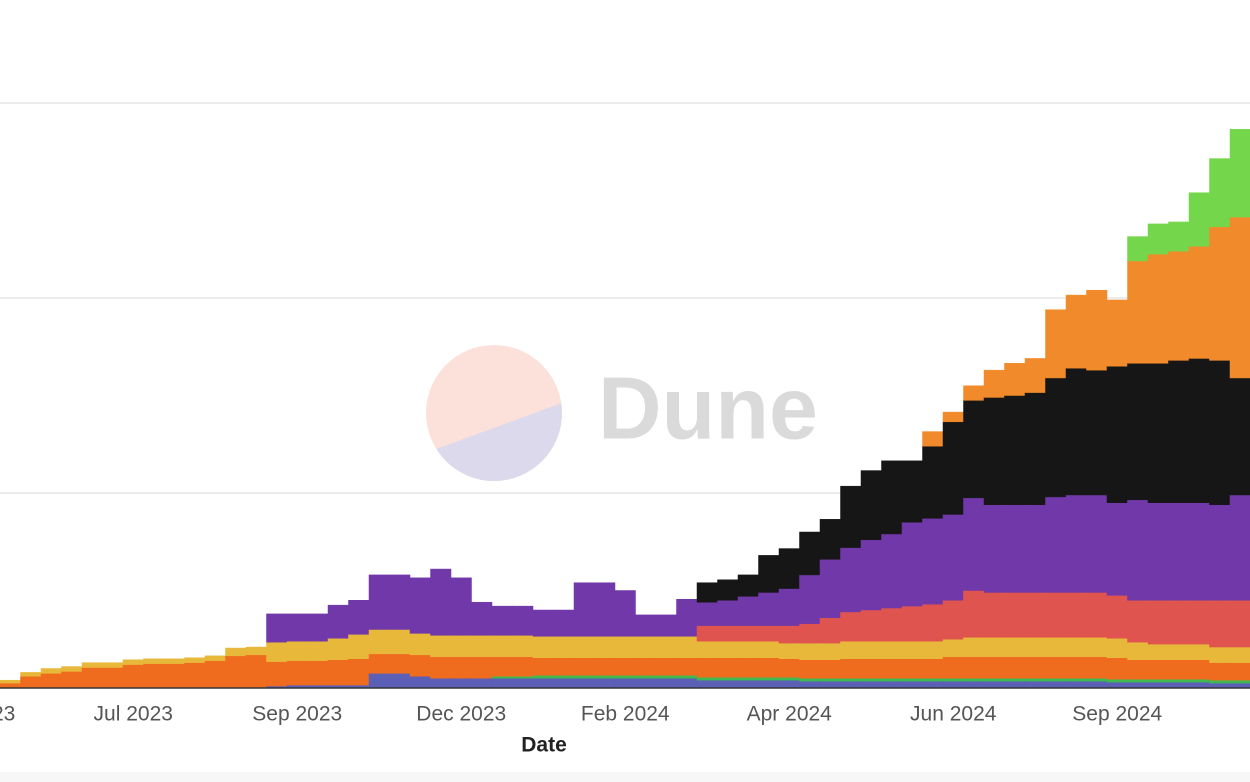 Image resolution: width=1250 pixels, height=782 pixels. Describe the element at coordinates (708, 407) in the screenshot. I see `watermark-text: Dune` at that location.